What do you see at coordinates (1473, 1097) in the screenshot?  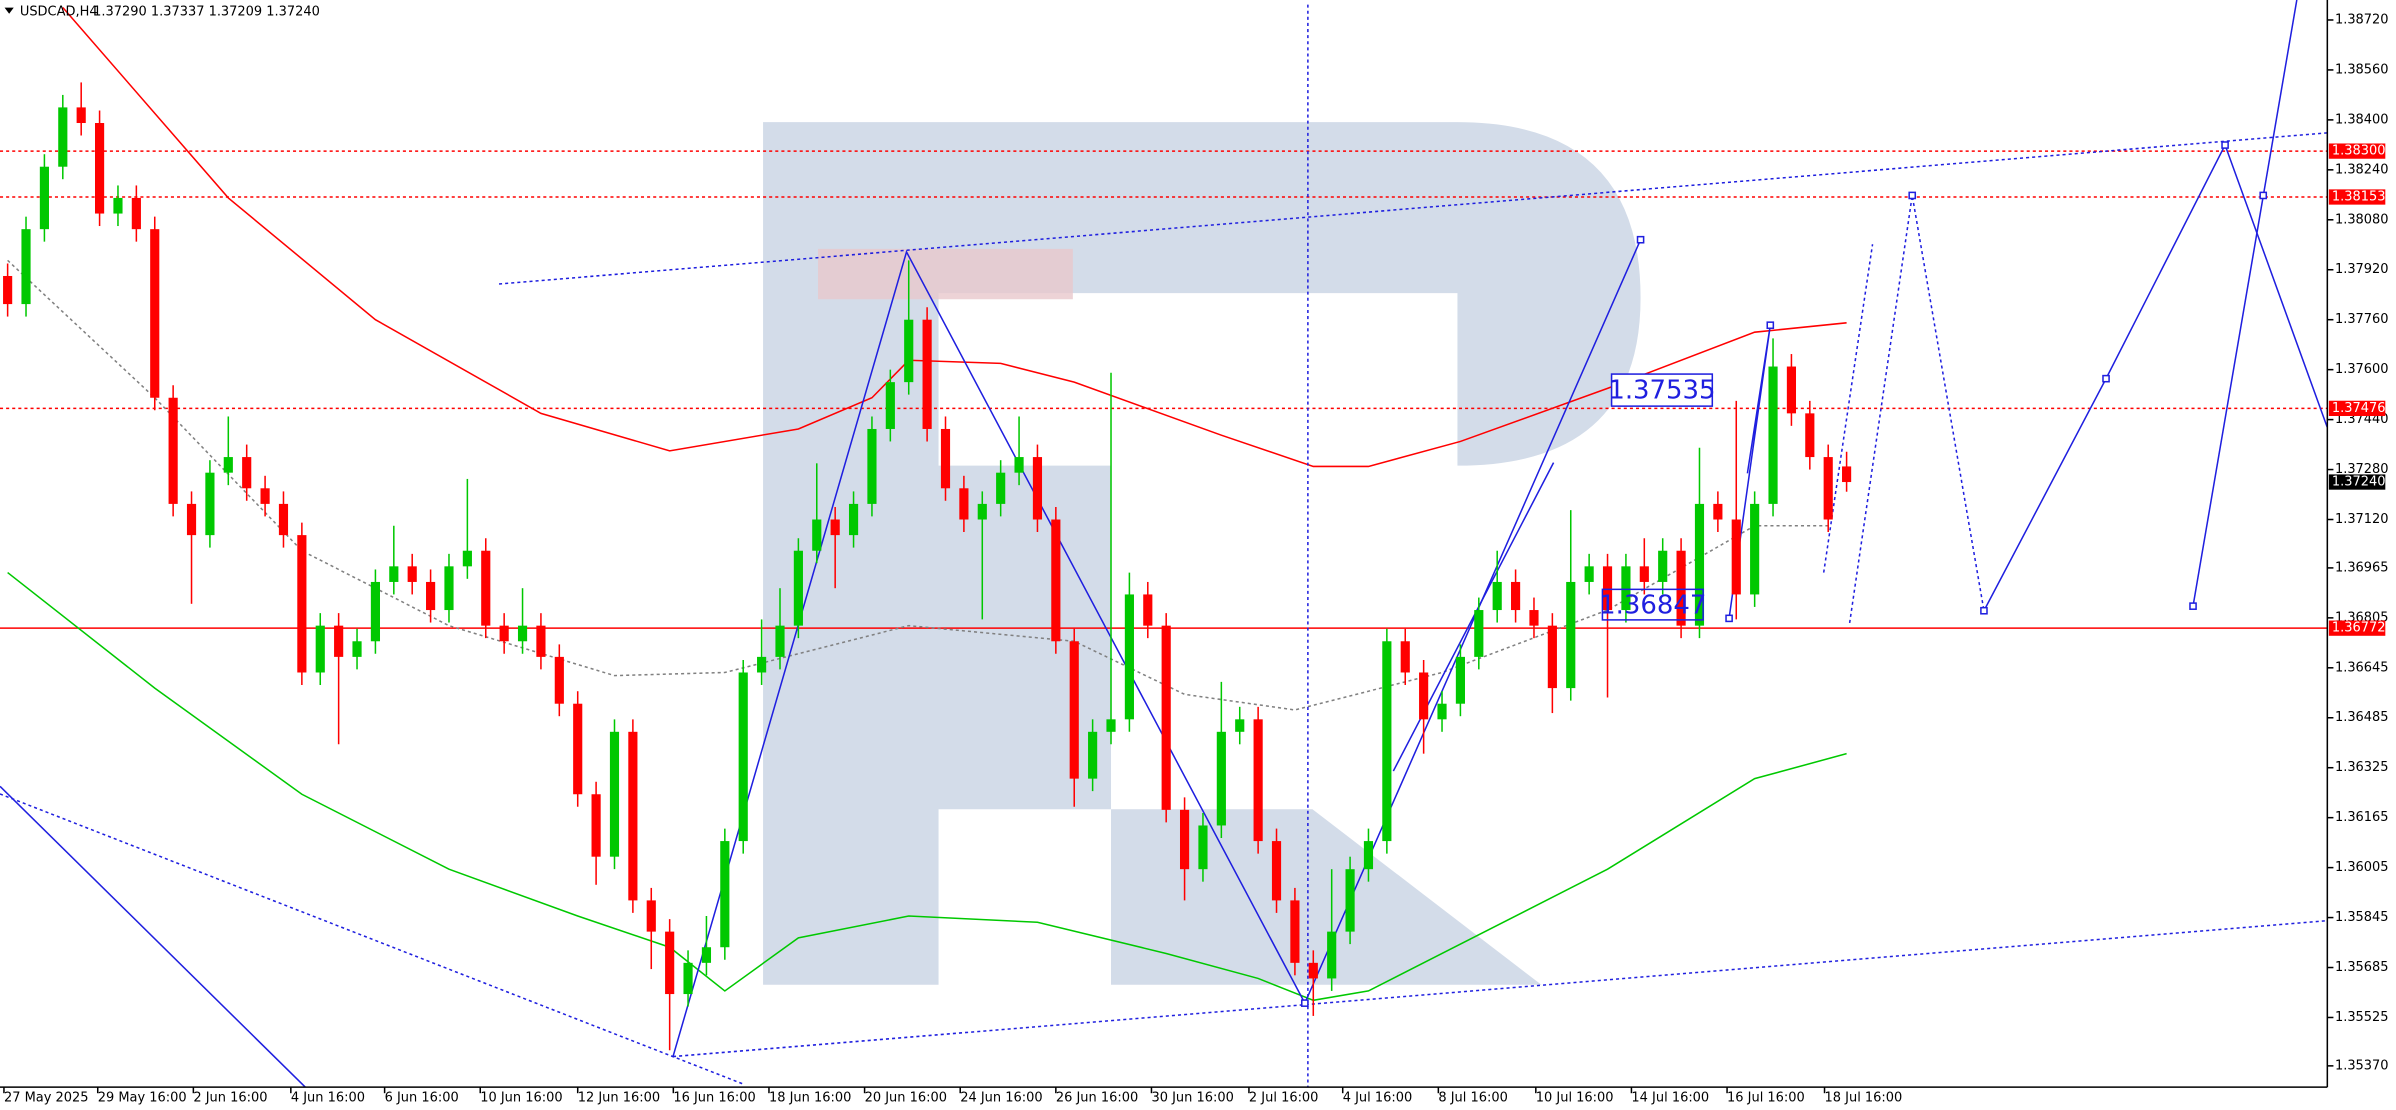 I see `x-tick-label: 8 Jul 16:00` at bounding box center [1473, 1097].